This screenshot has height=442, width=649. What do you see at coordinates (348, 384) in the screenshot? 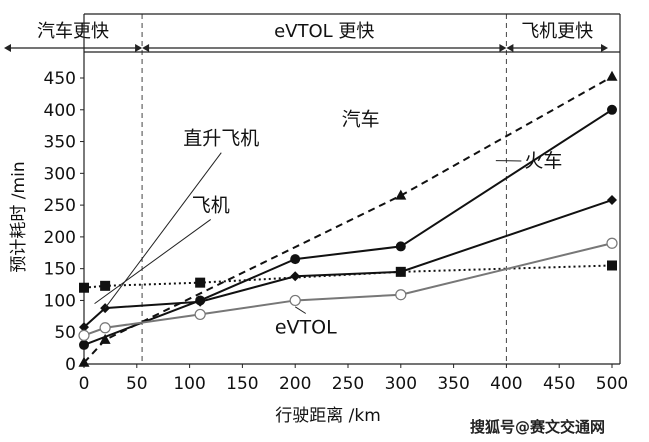
I see `x-tick-label: 250` at bounding box center [348, 384].